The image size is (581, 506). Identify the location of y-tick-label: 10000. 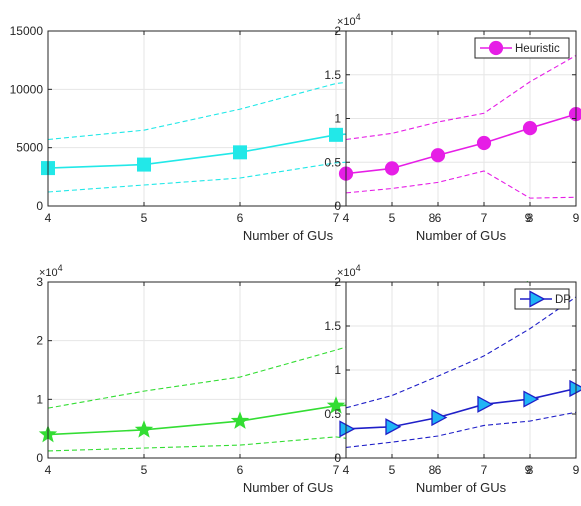
(27, 89).